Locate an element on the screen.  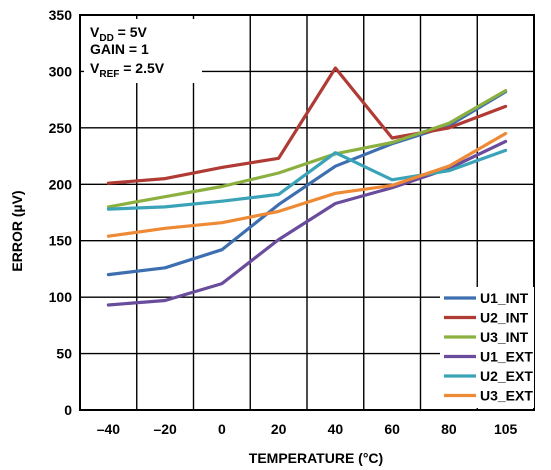
conditions-annotation: VDD = 5V GAIN = 1 VREF = 2.5V is located at coordinates (143, 51).